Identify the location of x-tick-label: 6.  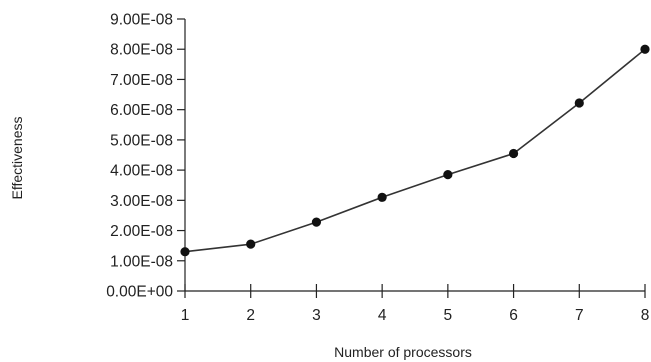
(513, 315).